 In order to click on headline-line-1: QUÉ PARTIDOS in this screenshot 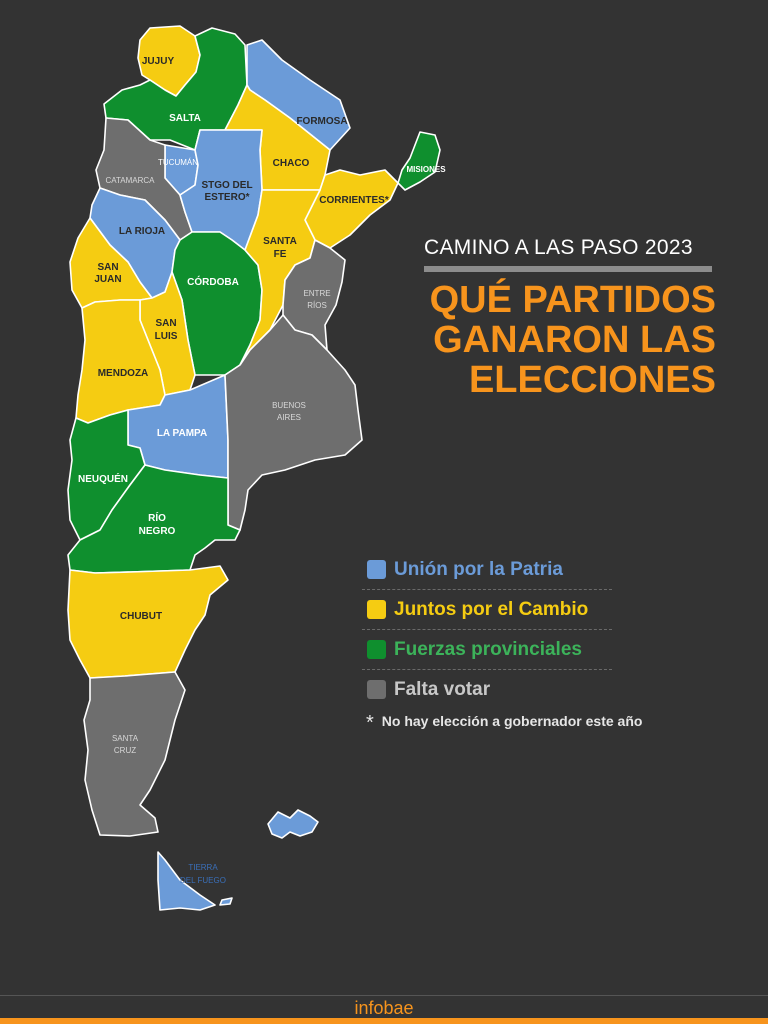, I will do `click(572, 300)`.